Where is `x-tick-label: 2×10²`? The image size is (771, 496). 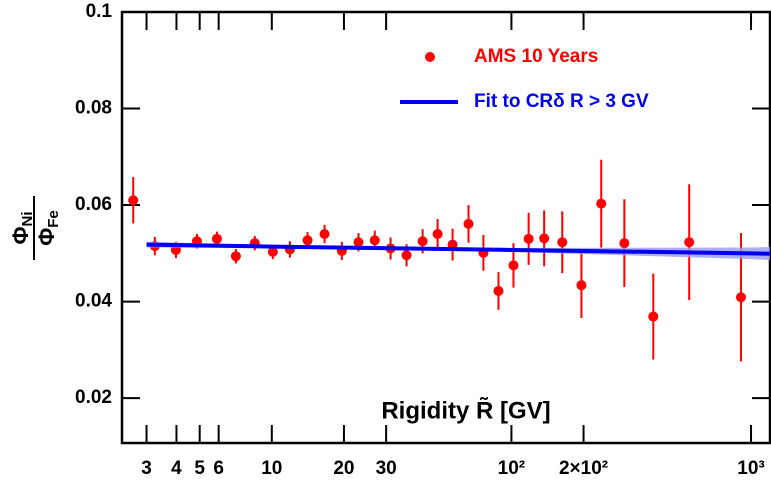 x-tick-label: 2×10² is located at coordinates (583, 468).